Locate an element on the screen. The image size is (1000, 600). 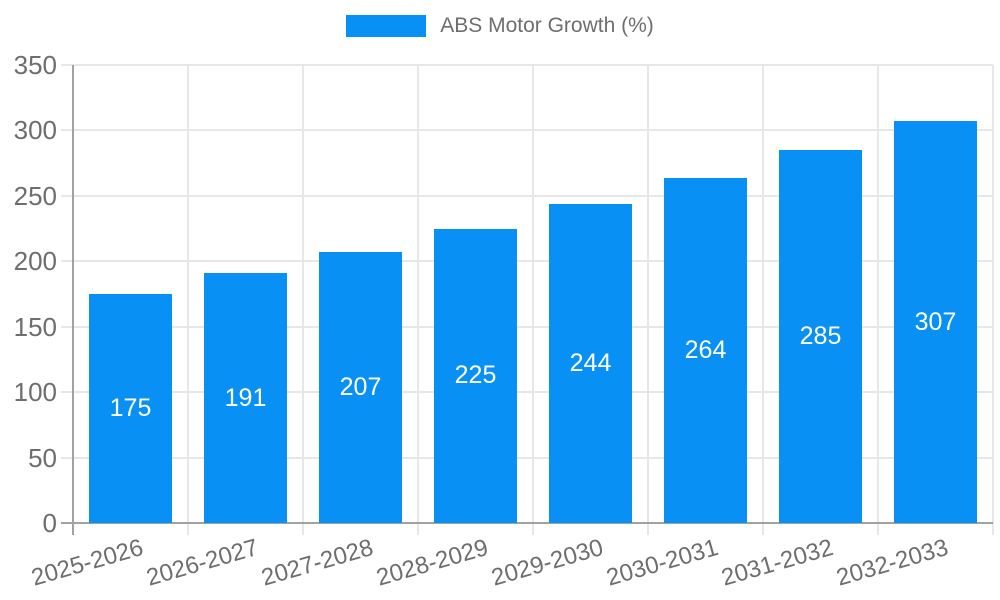
bar: 225 is located at coordinates (475, 375).